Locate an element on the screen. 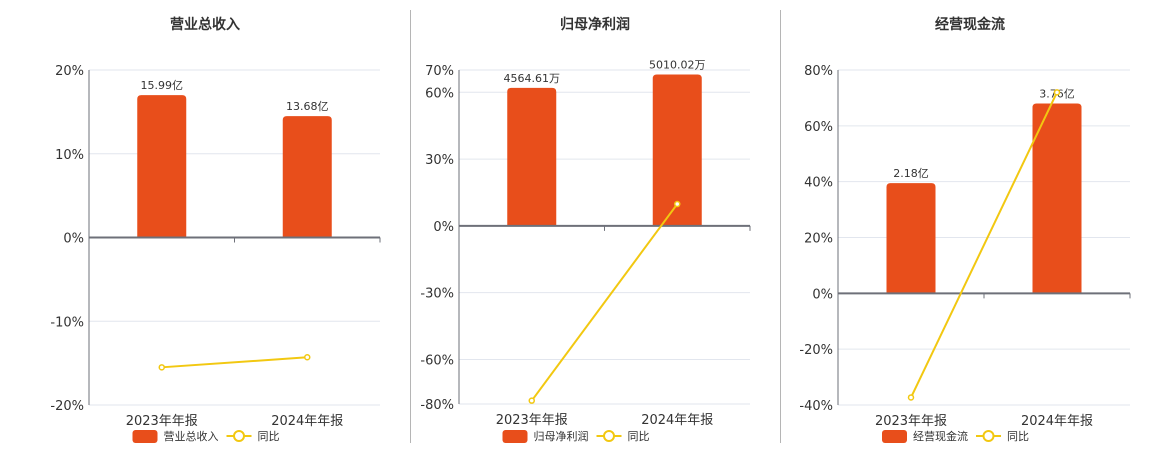  chart-title: 营业总收入 is located at coordinates (205, 25).